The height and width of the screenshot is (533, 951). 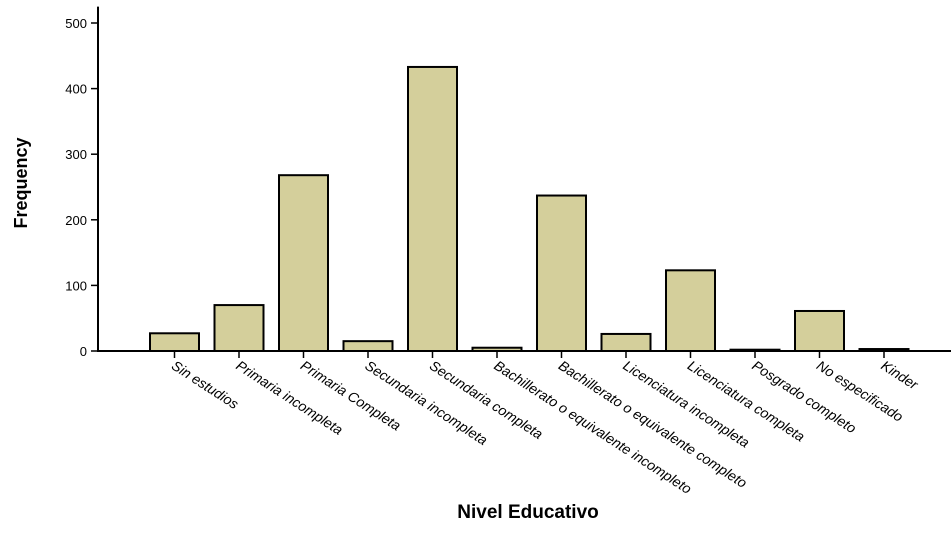 I want to click on y-axis-title: Frequency, so click(x=21, y=182).